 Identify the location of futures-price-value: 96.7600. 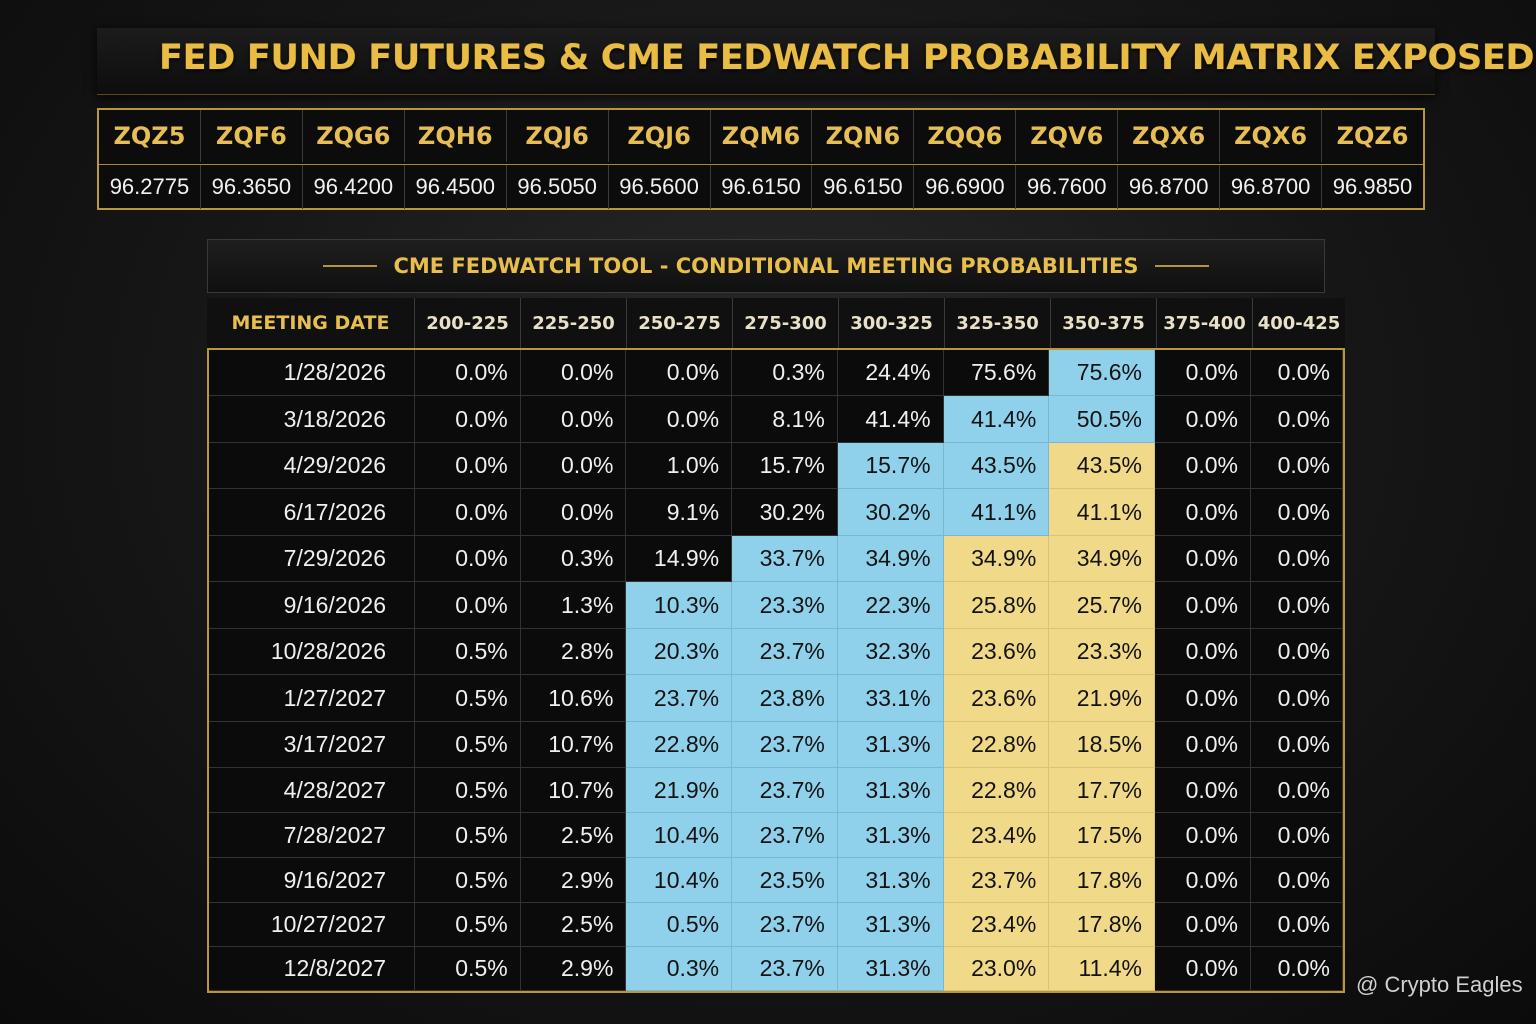
(1067, 187).